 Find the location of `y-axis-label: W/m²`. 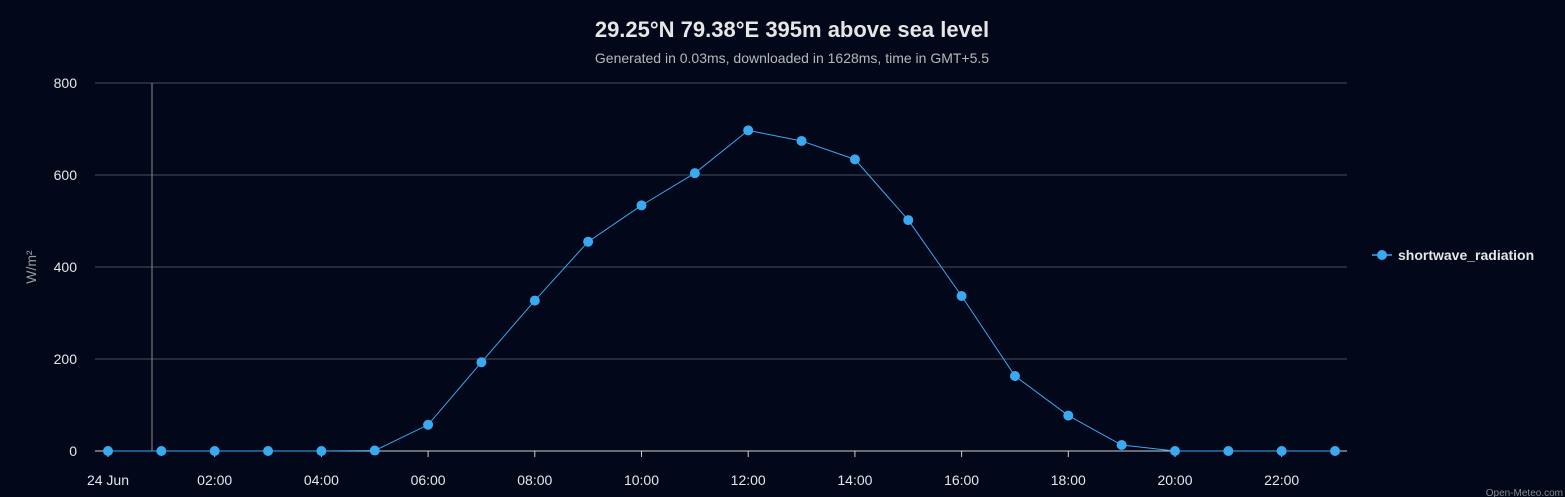

y-axis-label: W/m² is located at coordinates (31, 267).